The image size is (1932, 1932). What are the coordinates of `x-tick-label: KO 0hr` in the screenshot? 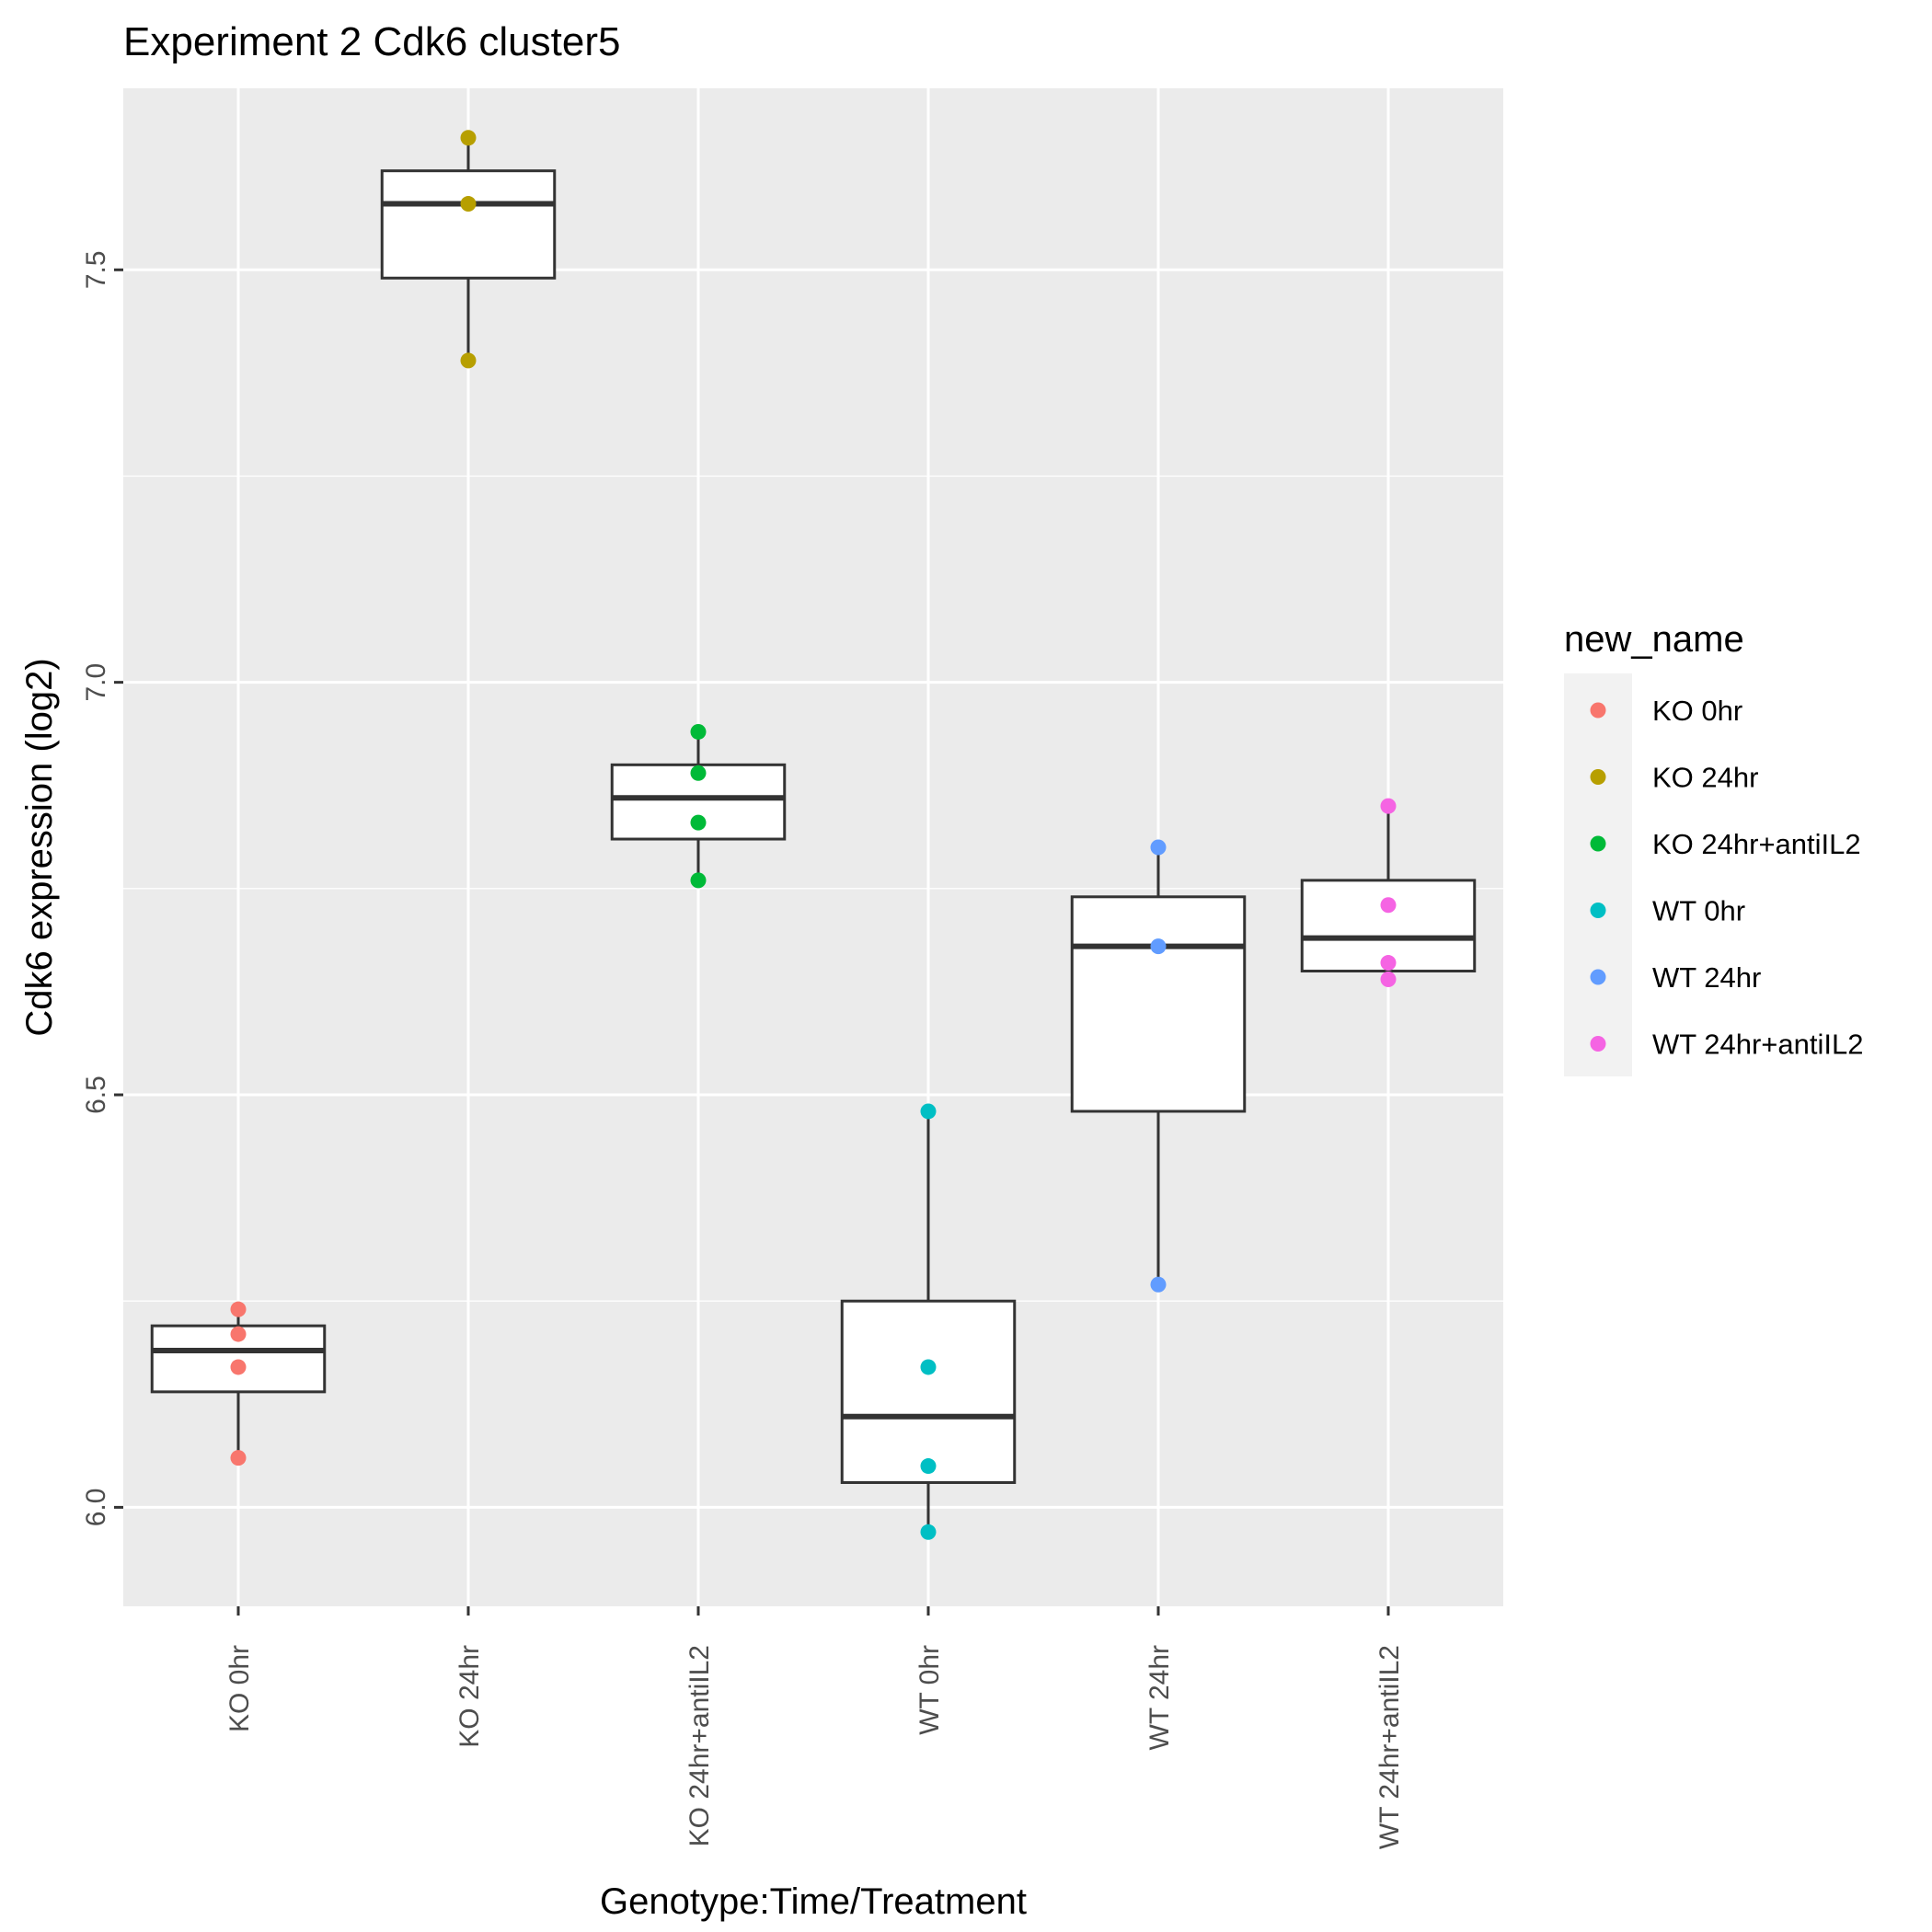 It's located at (240, 1688).